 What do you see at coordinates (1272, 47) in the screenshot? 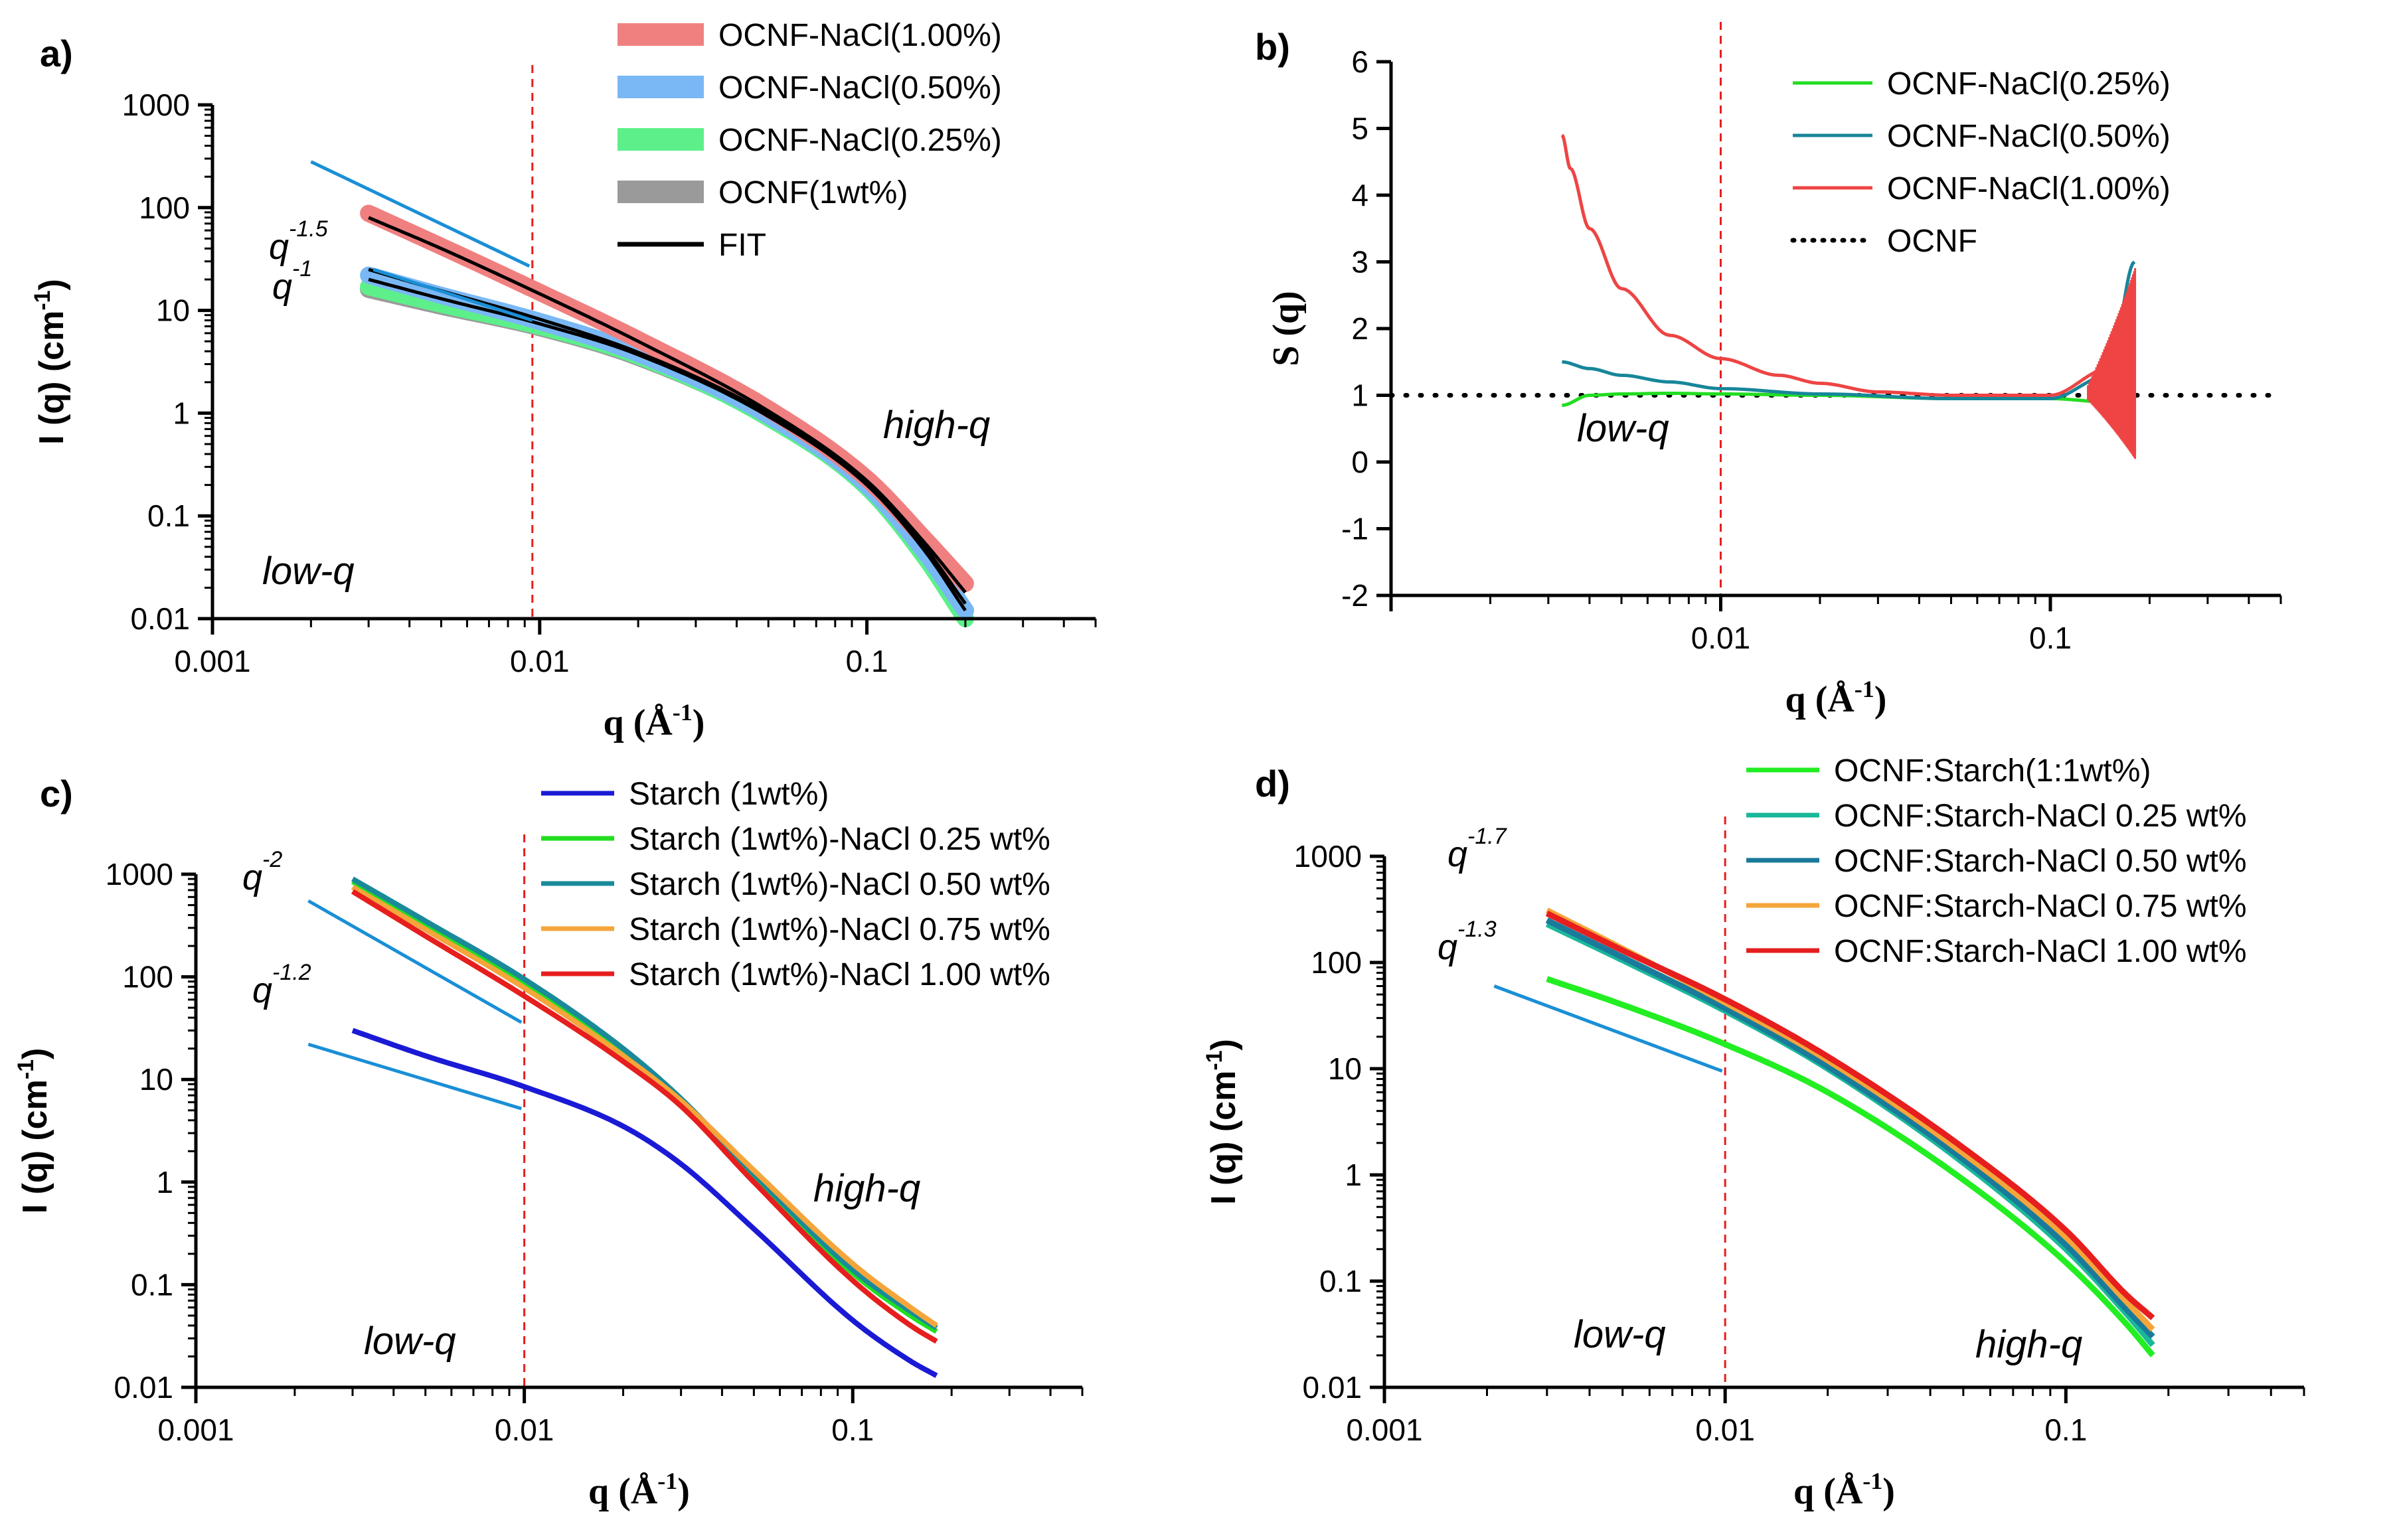
I see `panel-tag: b)` at bounding box center [1272, 47].